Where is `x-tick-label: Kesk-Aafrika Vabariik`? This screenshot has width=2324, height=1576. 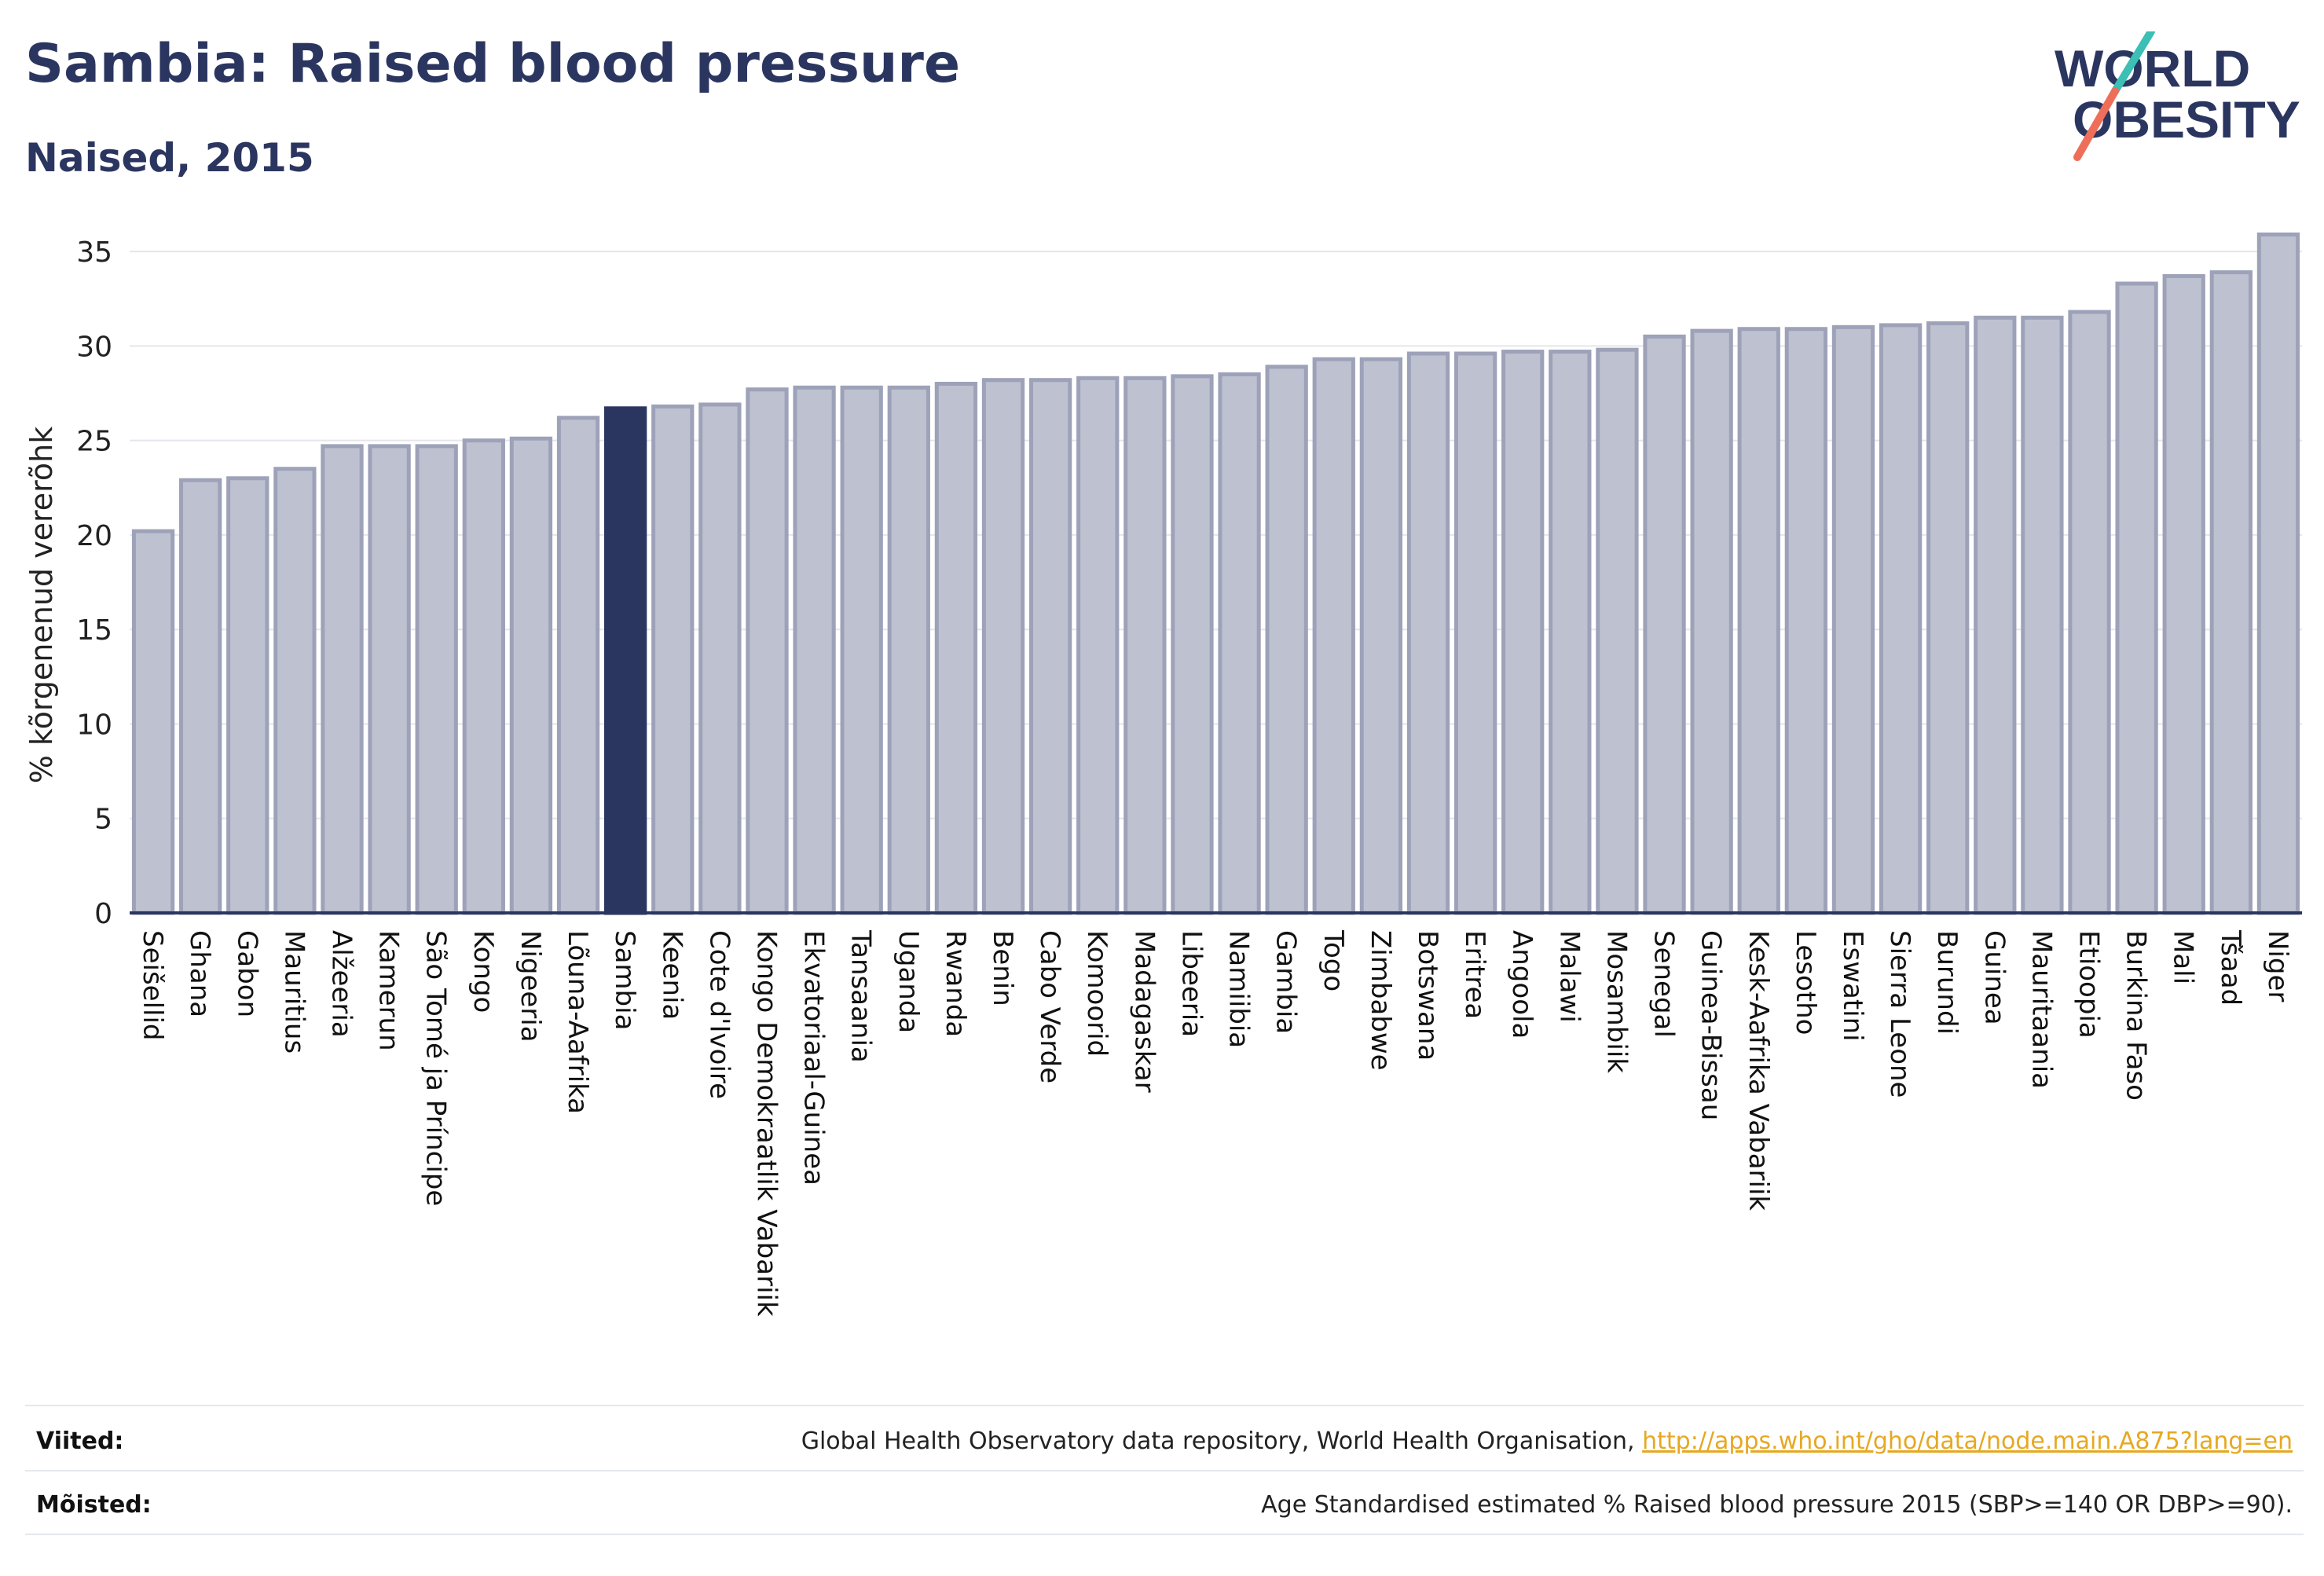
x-tick-label: Kesk-Aafrika Vabariik is located at coordinates (1758, 1070).